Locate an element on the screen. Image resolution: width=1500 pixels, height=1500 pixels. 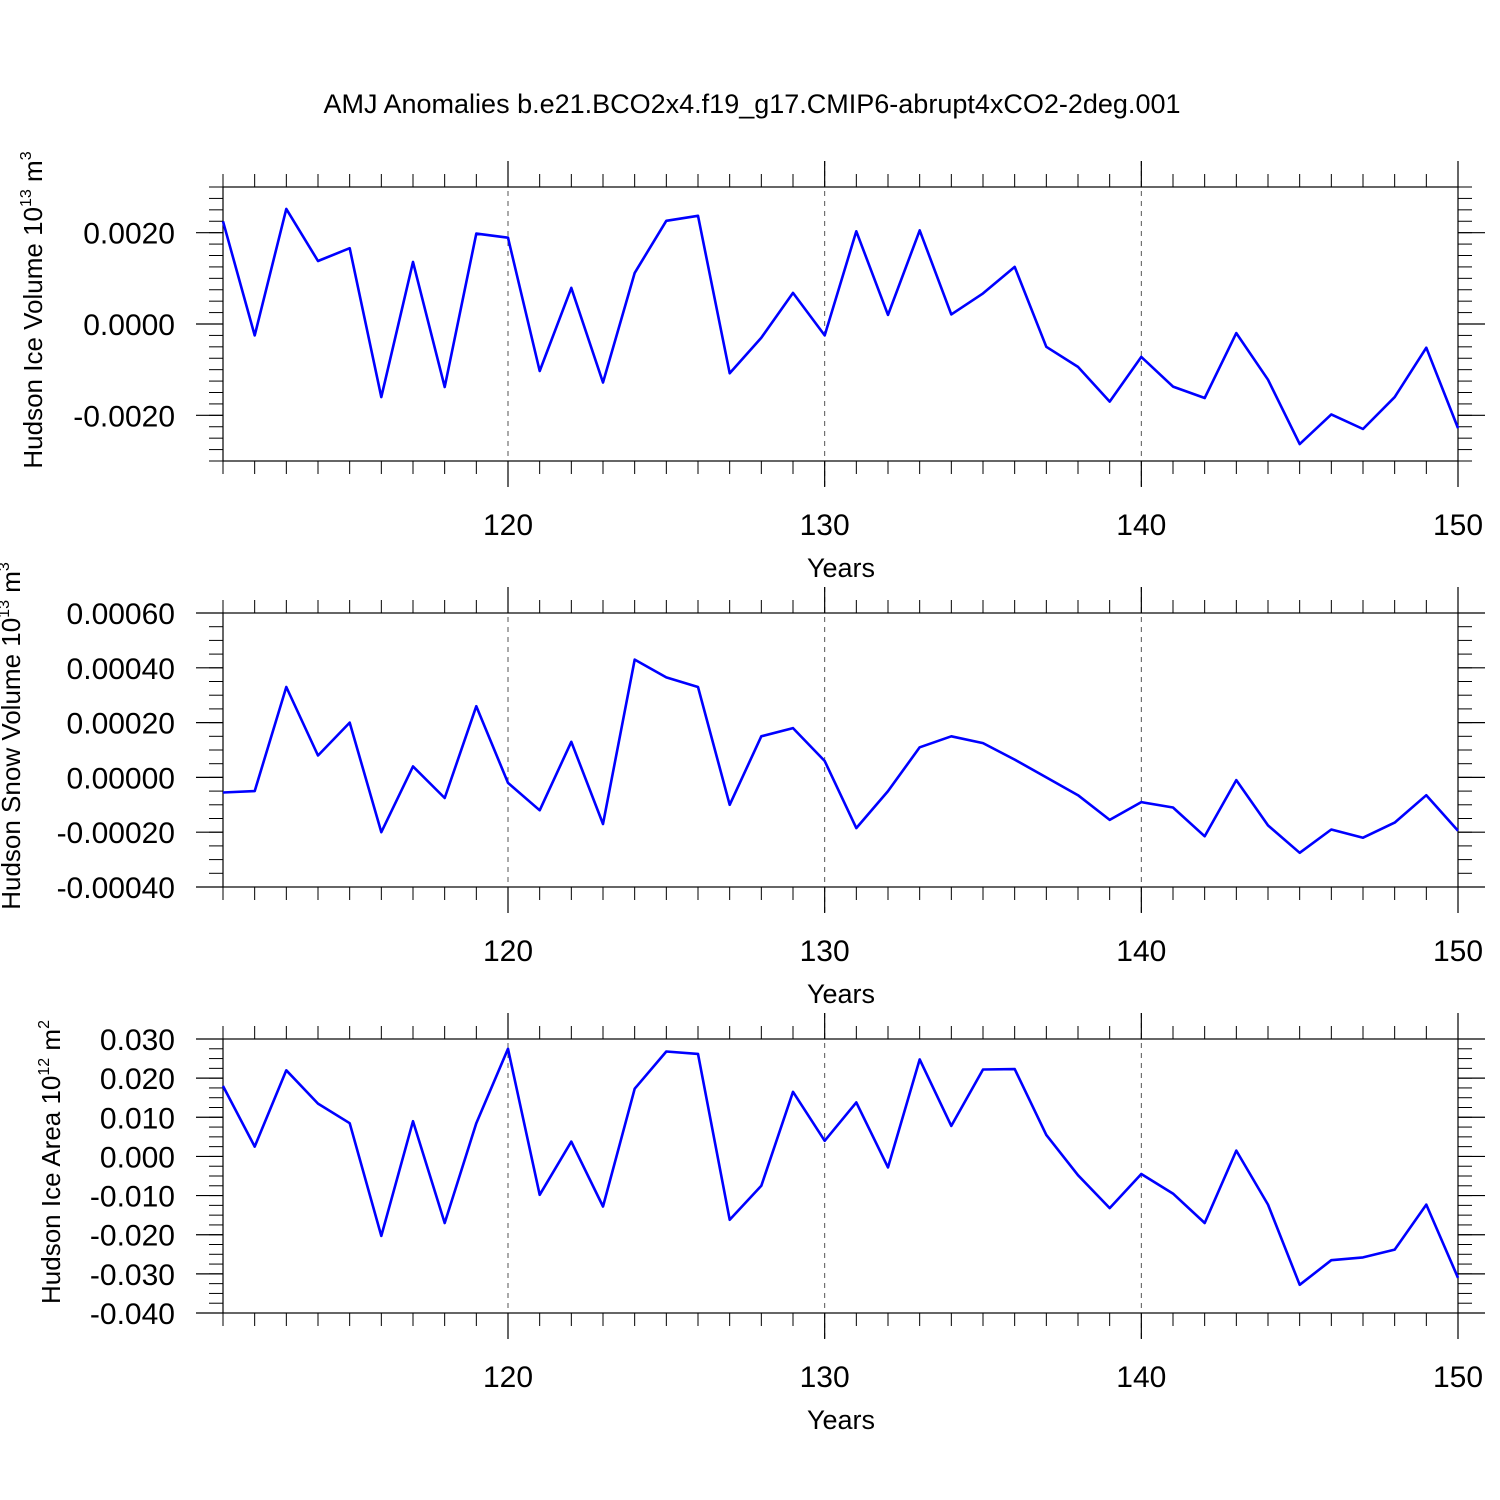
y-axis-label: Hudson Ice Volume 1013 m3 is located at coordinates (33, 309).